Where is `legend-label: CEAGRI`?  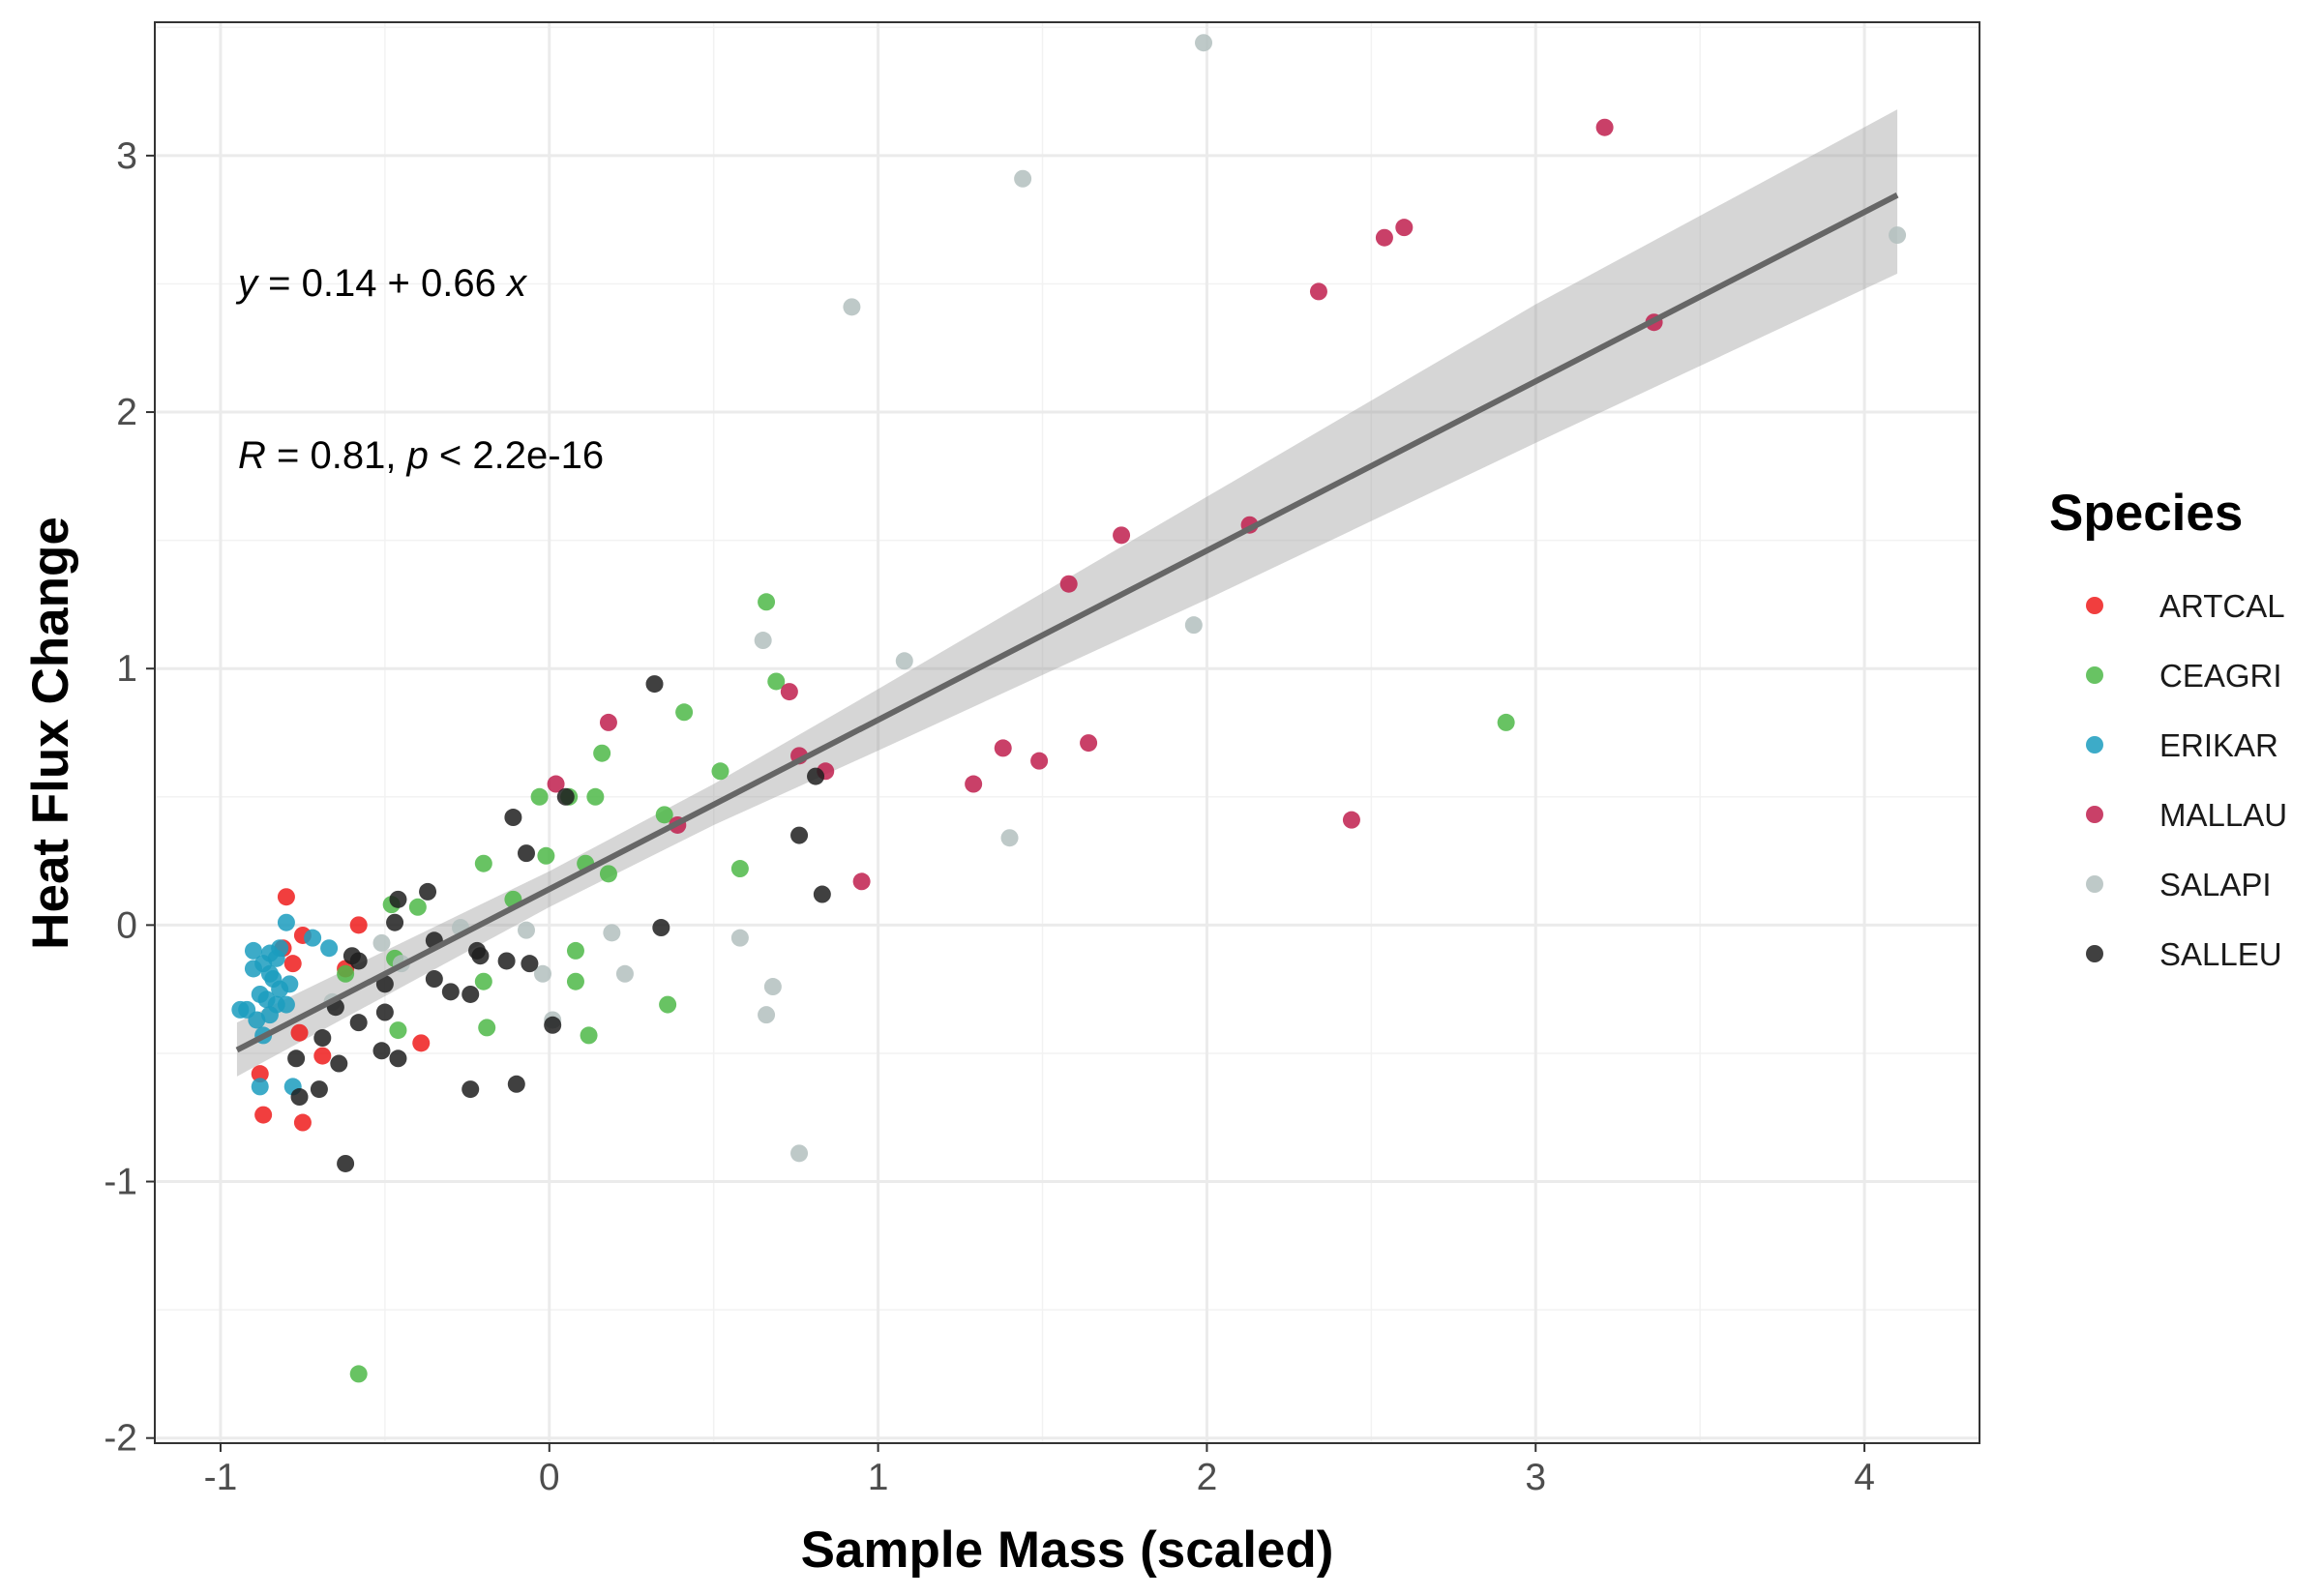
legend-label: CEAGRI is located at coordinates (2220, 676).